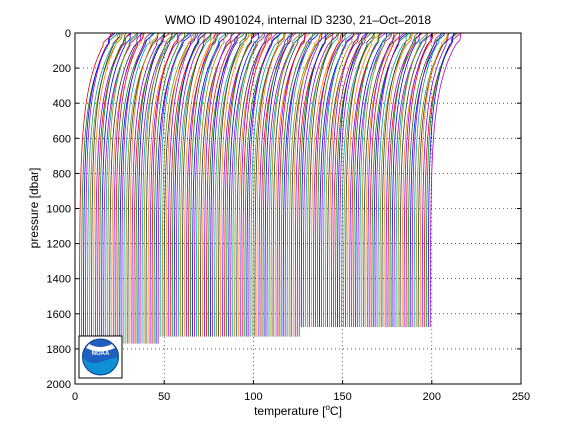 The width and height of the screenshot is (576, 432). Describe the element at coordinates (521, 397) in the screenshot. I see `x-tick-label: 250` at that location.